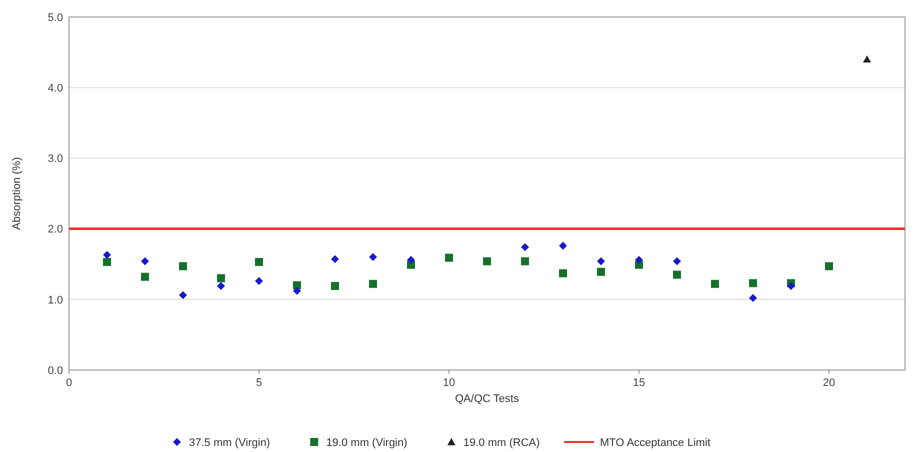 This screenshot has height=452, width=915. What do you see at coordinates (55, 159) in the screenshot?
I see `y-tick-label: 3.0` at bounding box center [55, 159].